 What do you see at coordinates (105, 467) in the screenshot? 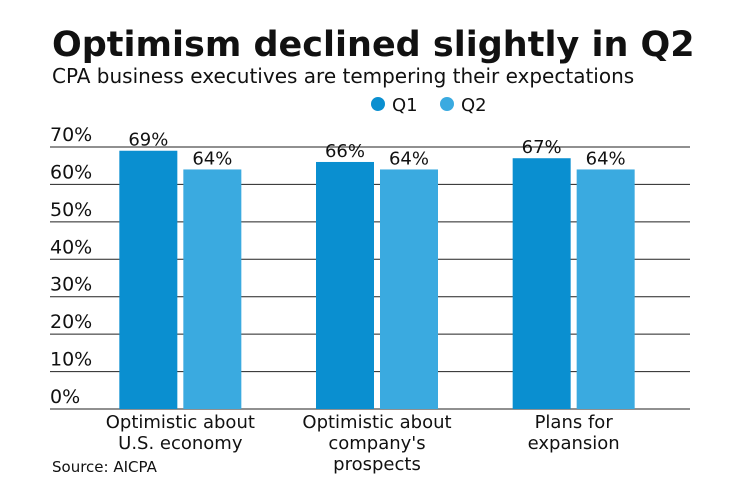
I see `source: Source: AICPA` at bounding box center [105, 467].